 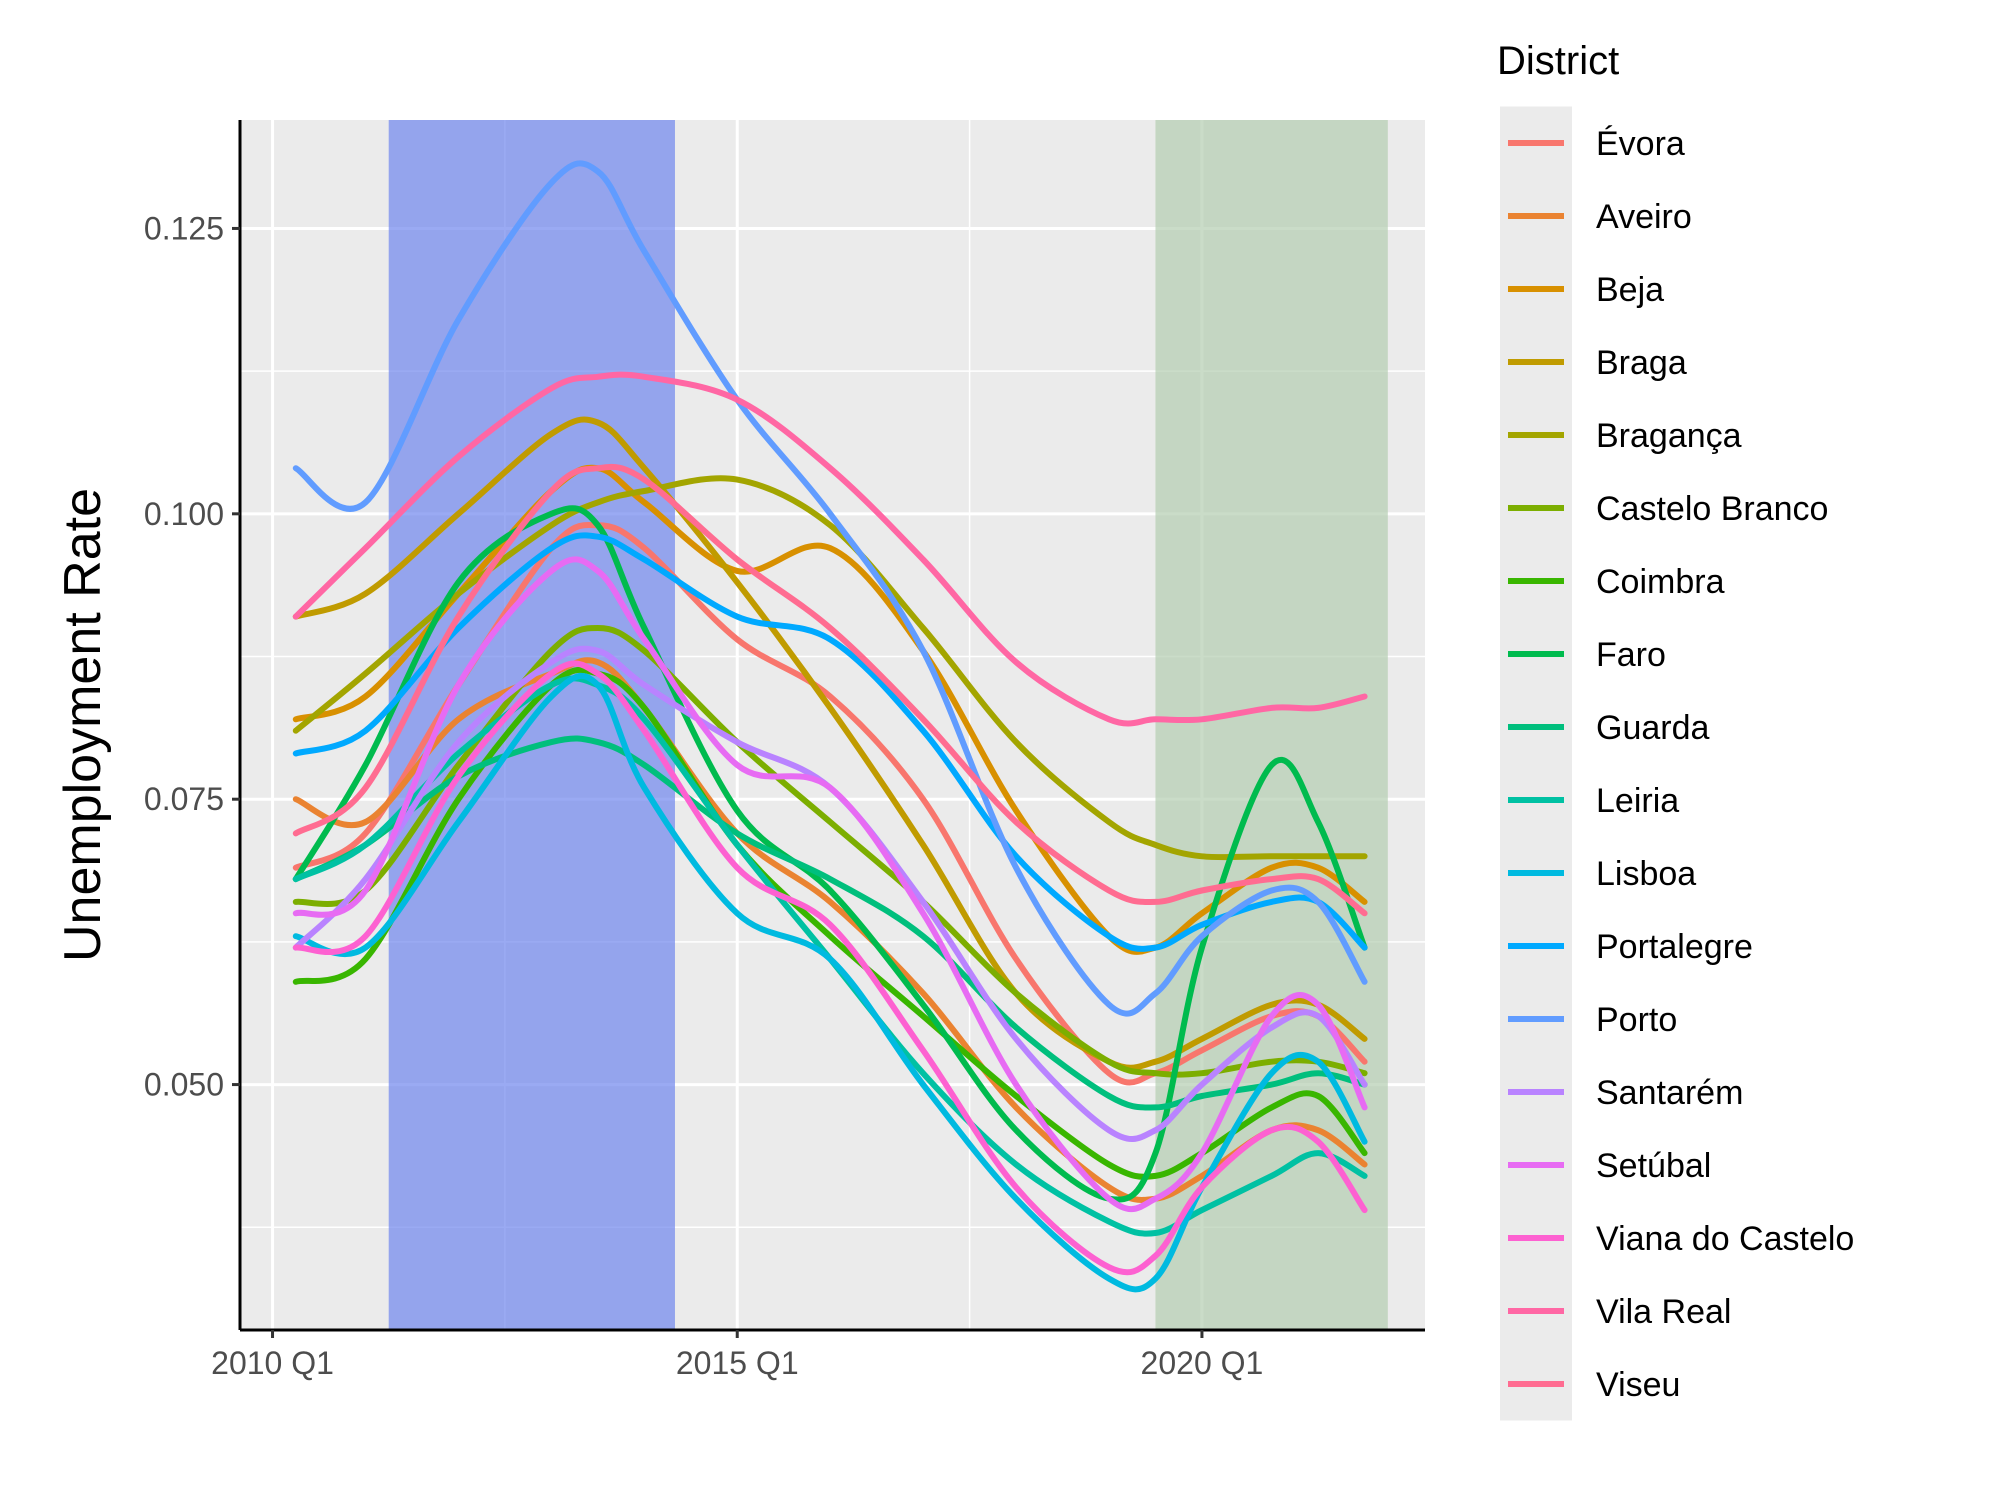 I want to click on y-tick-label: 0.075, so click(x=184, y=799).